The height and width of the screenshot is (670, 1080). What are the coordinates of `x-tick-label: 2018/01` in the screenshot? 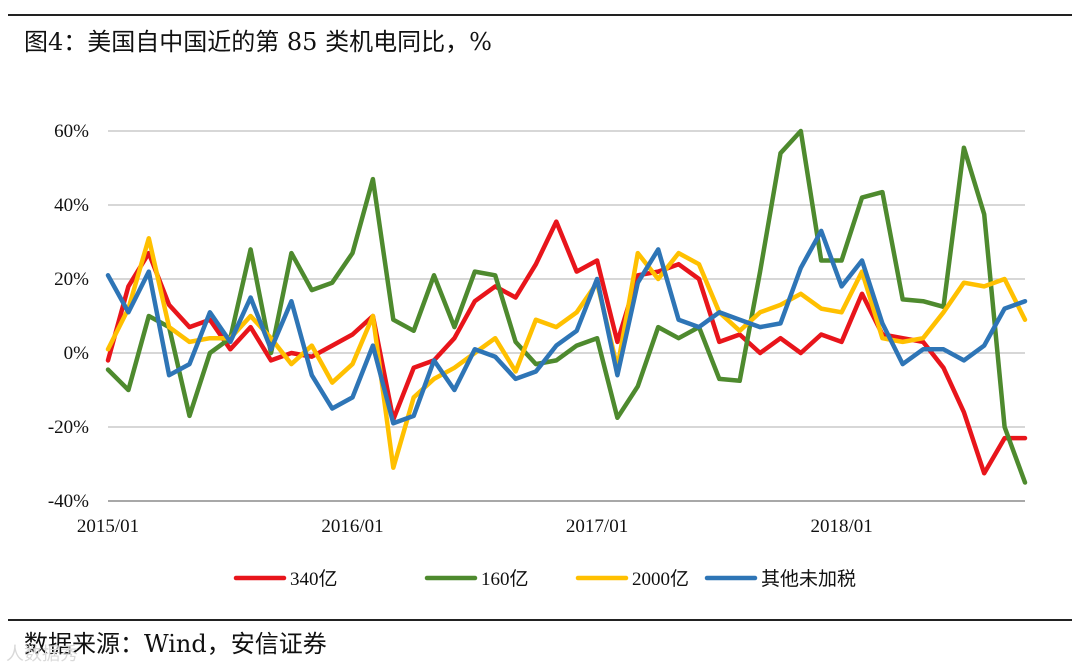 It's located at (841, 526).